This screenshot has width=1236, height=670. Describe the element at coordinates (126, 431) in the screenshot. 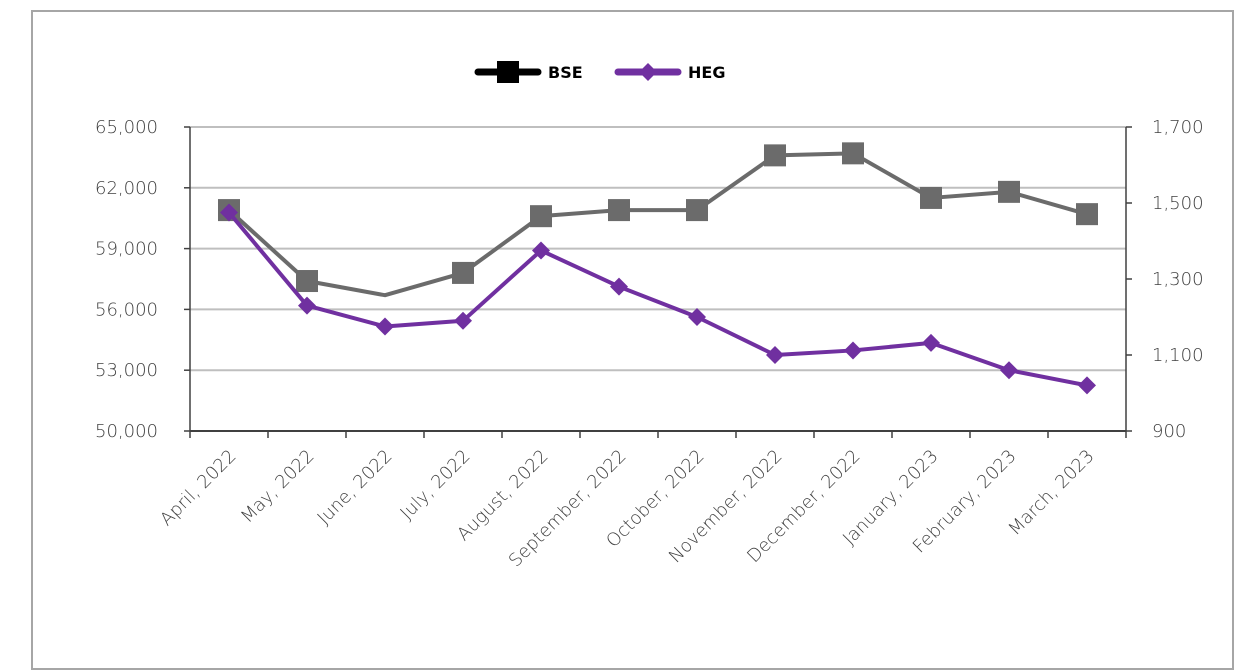

I see `y-left-tick-label: 50,000` at that location.